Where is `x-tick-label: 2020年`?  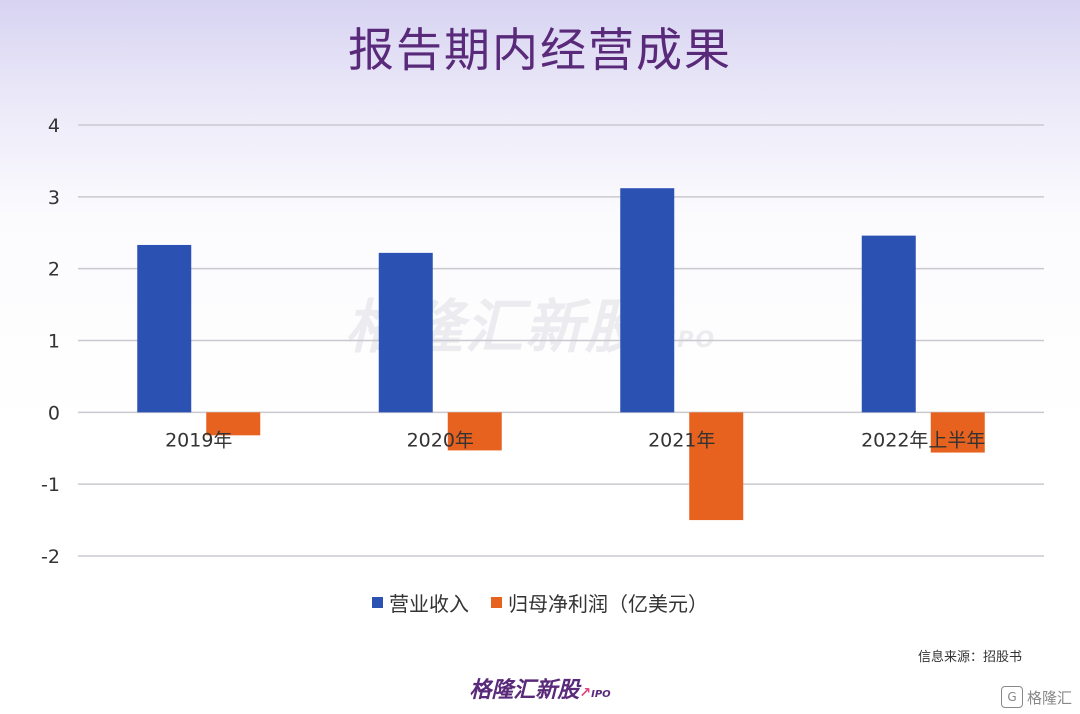 x-tick-label: 2020年 is located at coordinates (440, 440).